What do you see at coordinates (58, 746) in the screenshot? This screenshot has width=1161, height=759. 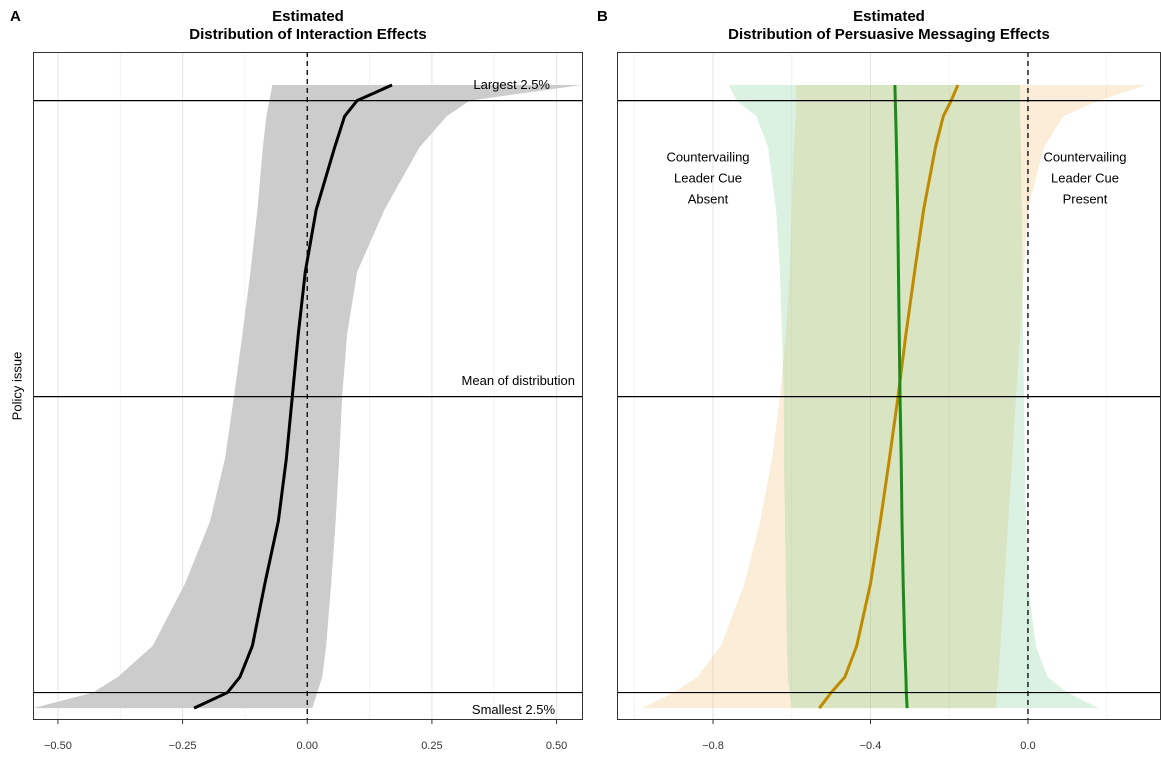 I see `x-tick-label: −0.50` at bounding box center [58, 746].